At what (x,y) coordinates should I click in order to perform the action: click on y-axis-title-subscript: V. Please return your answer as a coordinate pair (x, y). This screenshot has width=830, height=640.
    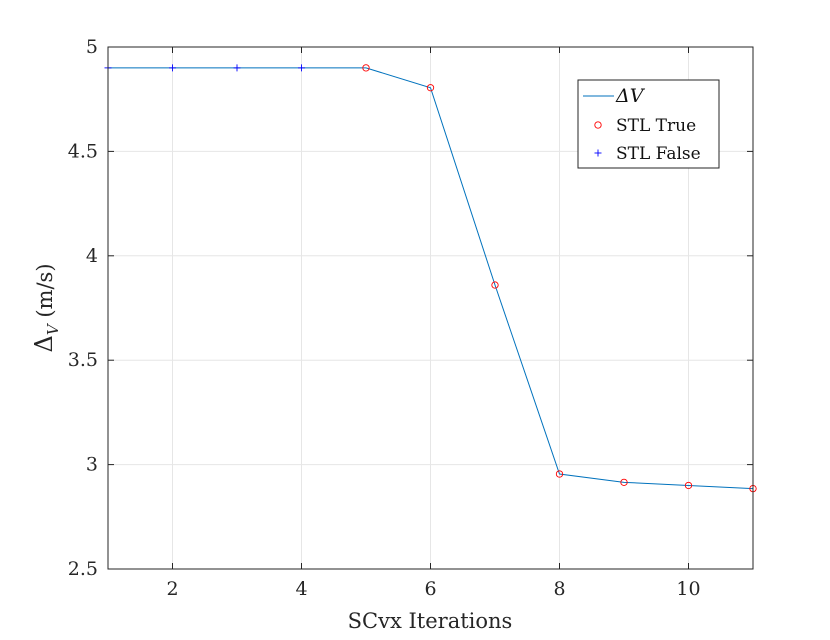
    Looking at the image, I should click on (53, 328).